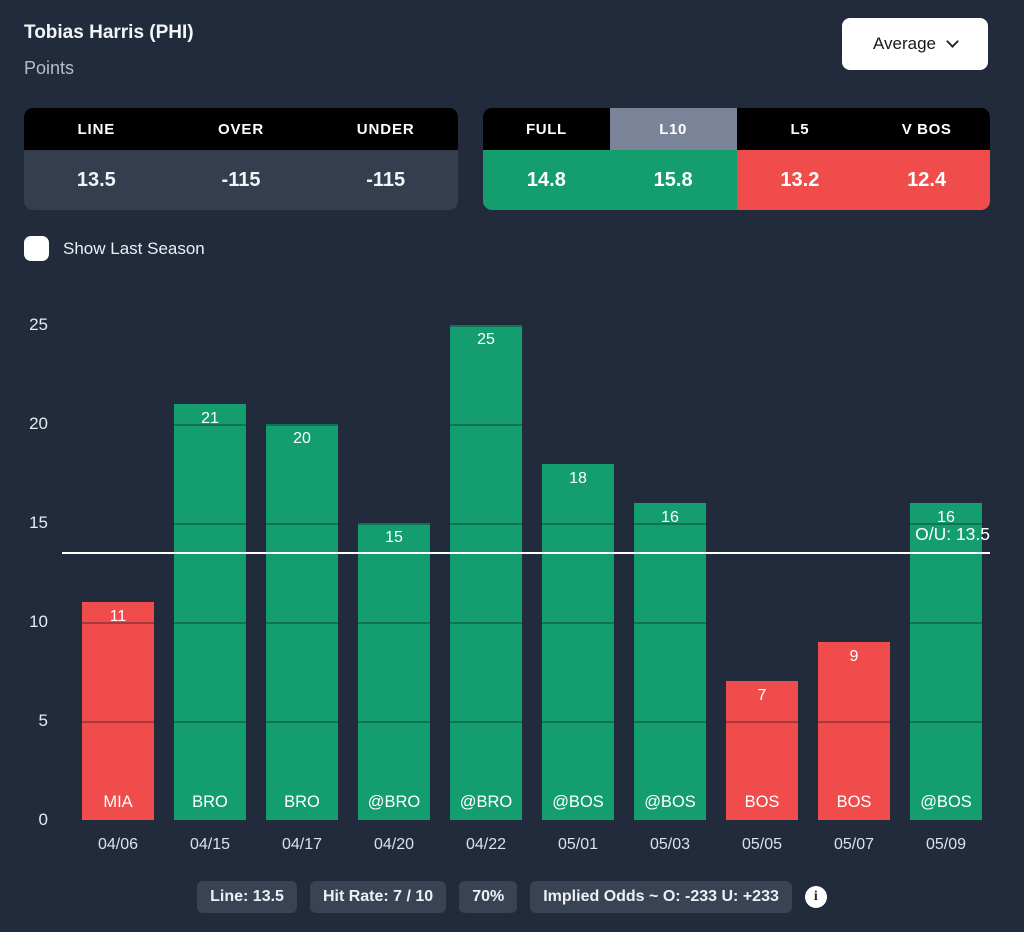 The height and width of the screenshot is (932, 1024). I want to click on bar-value-label: 18, so click(578, 478).